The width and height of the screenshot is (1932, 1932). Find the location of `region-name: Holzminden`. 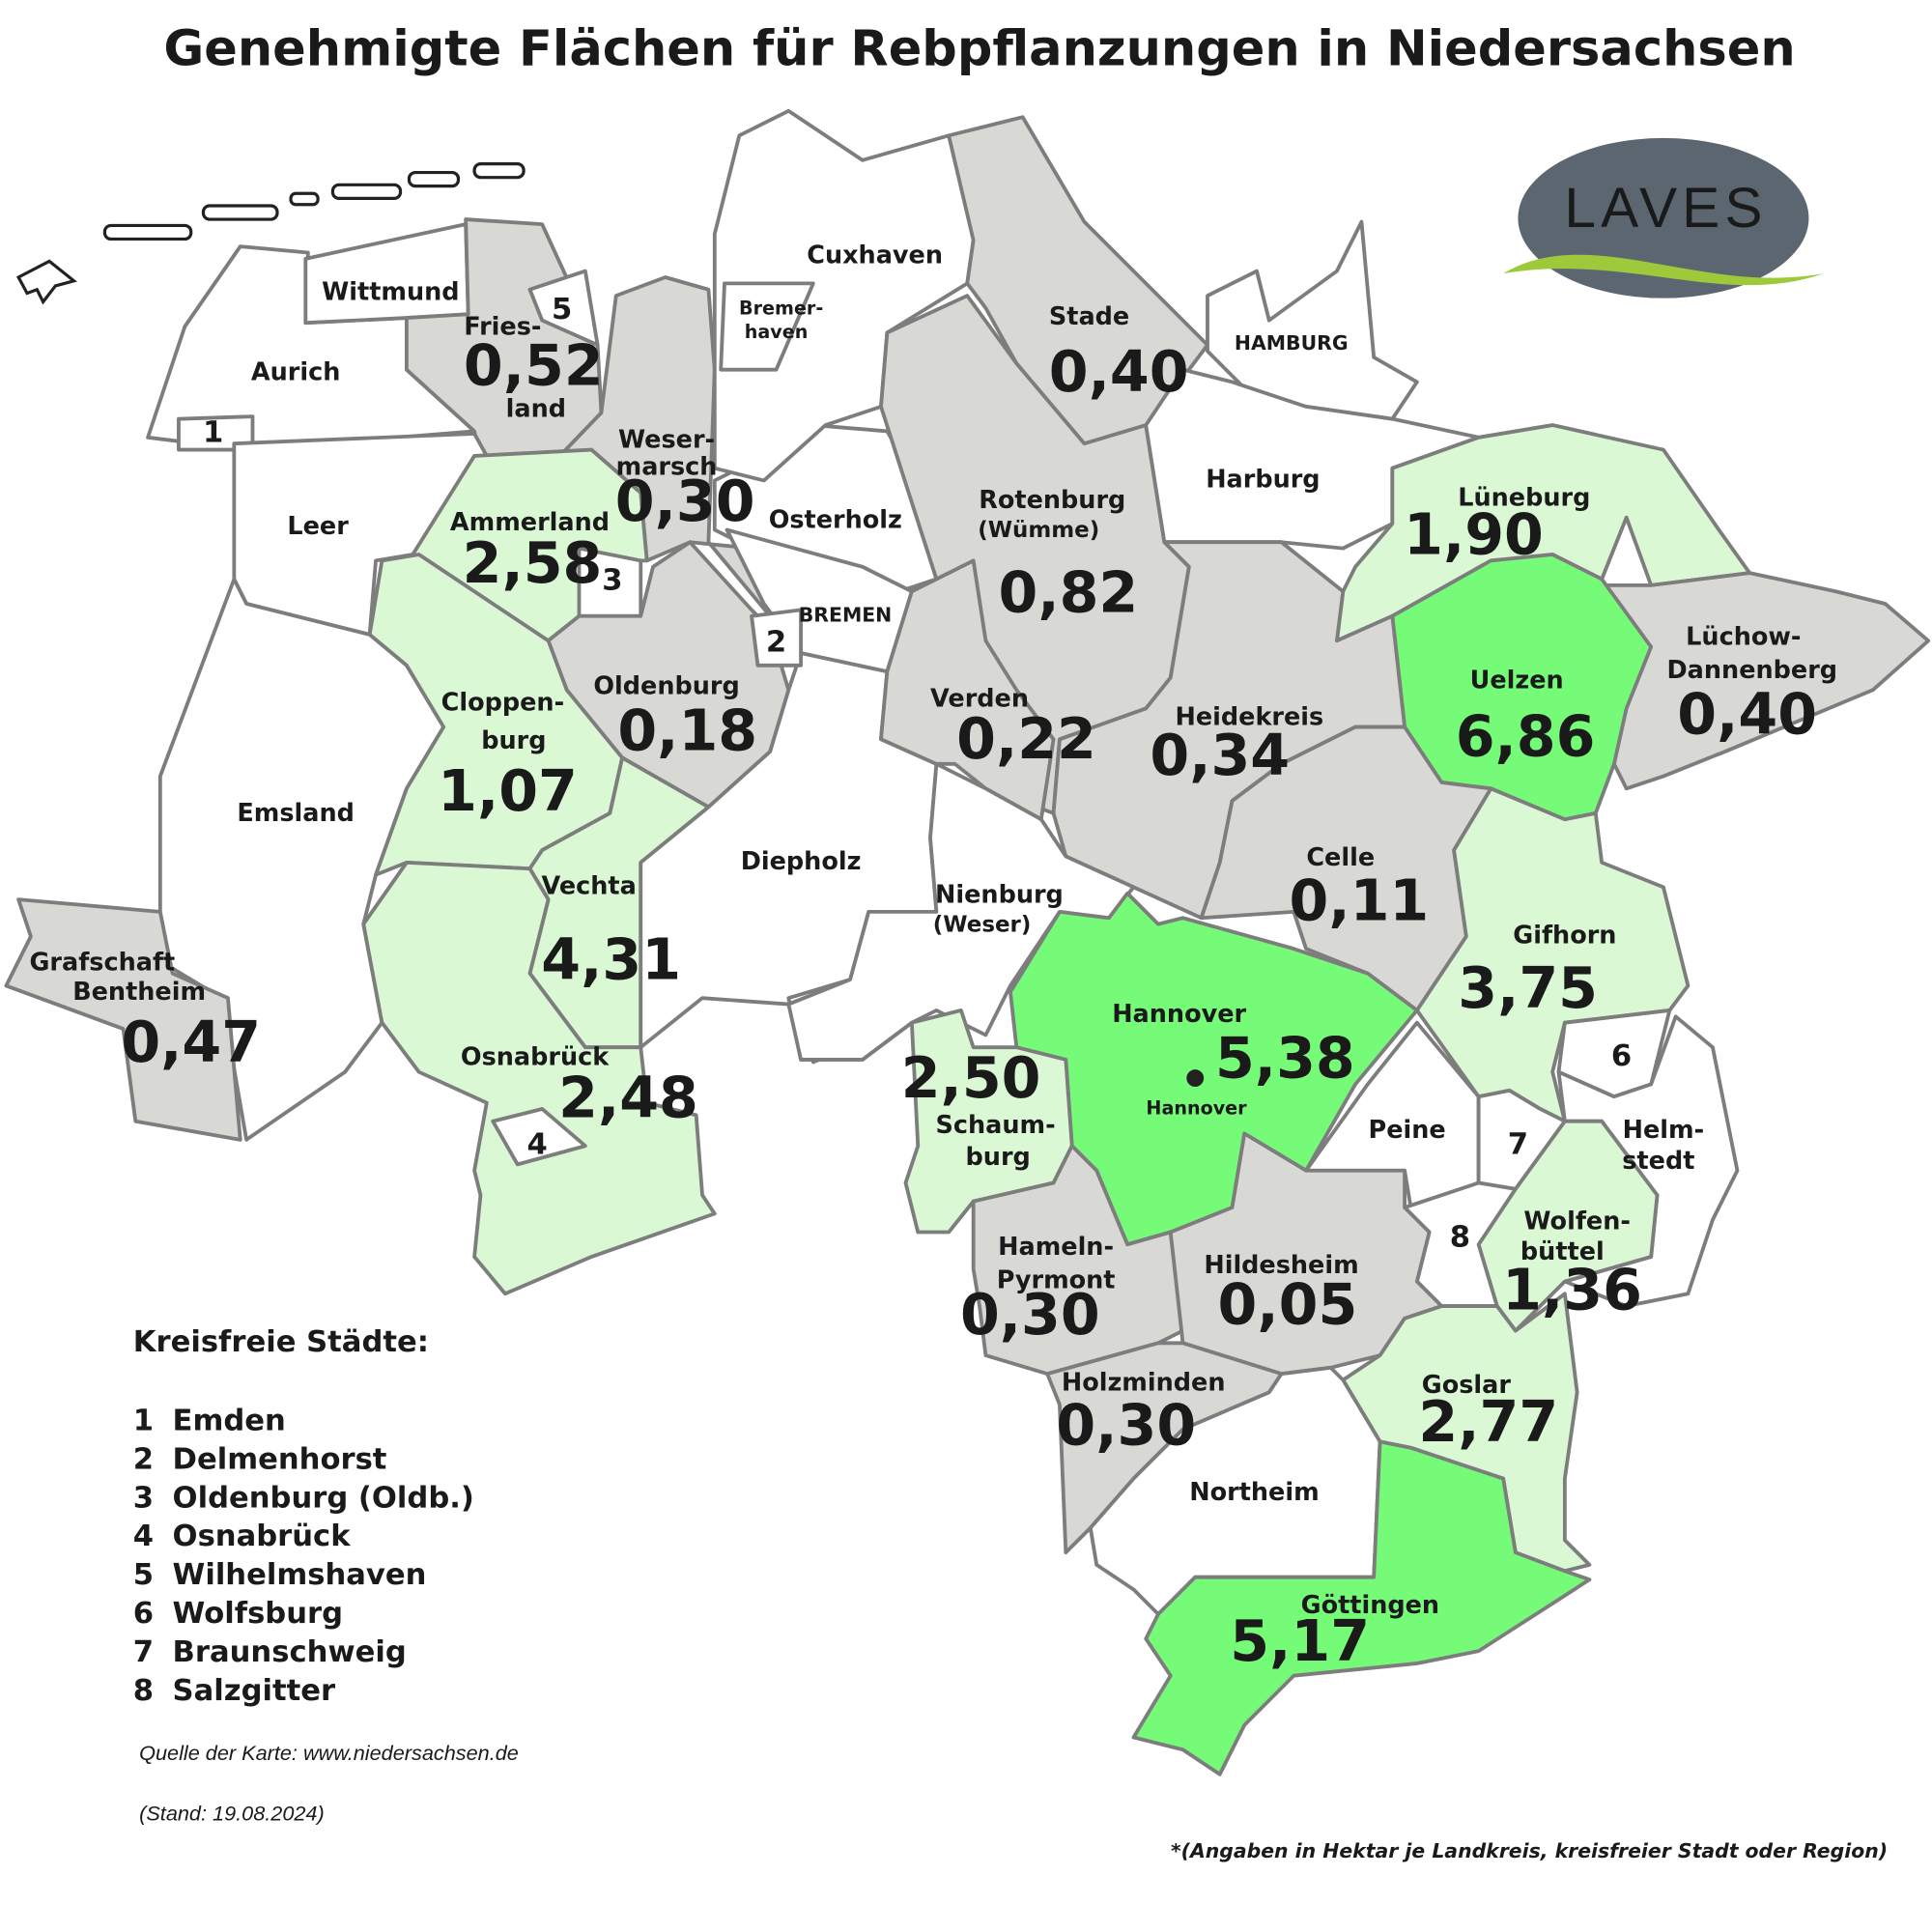

region-name: Holzminden is located at coordinates (1144, 1382).